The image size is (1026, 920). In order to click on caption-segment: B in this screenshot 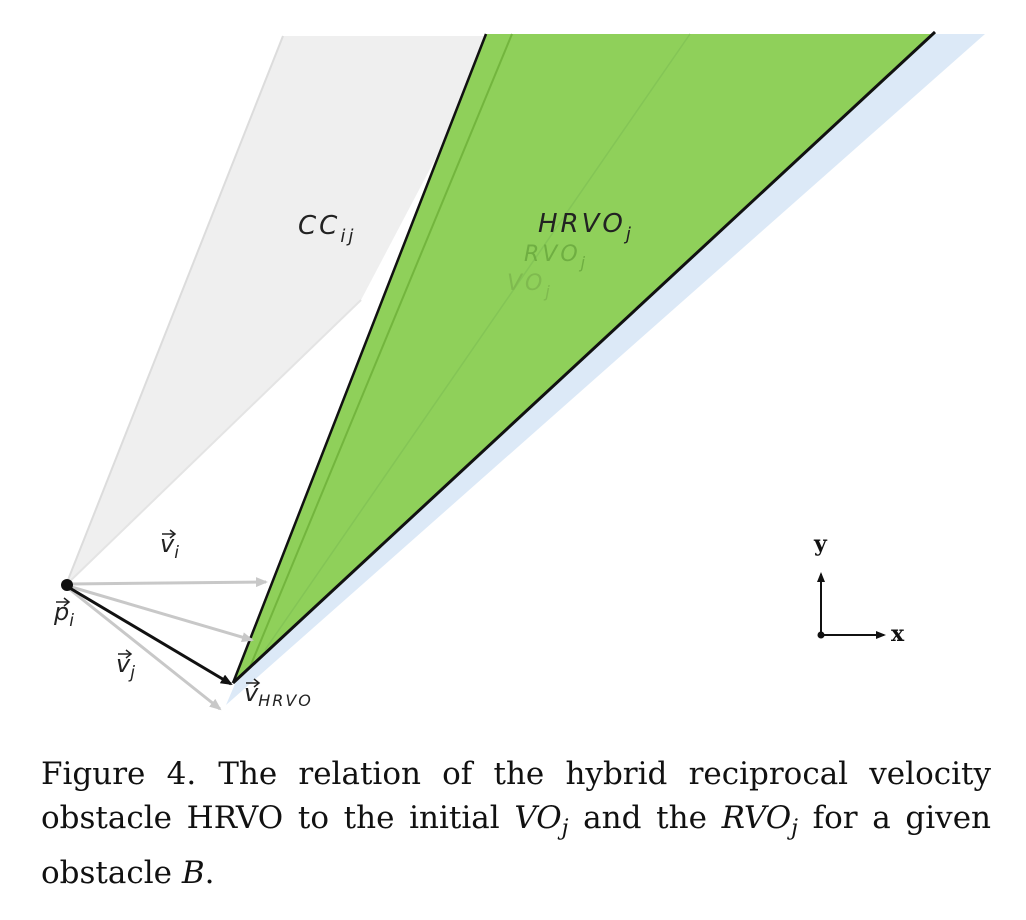, I will do `click(193, 873)`.